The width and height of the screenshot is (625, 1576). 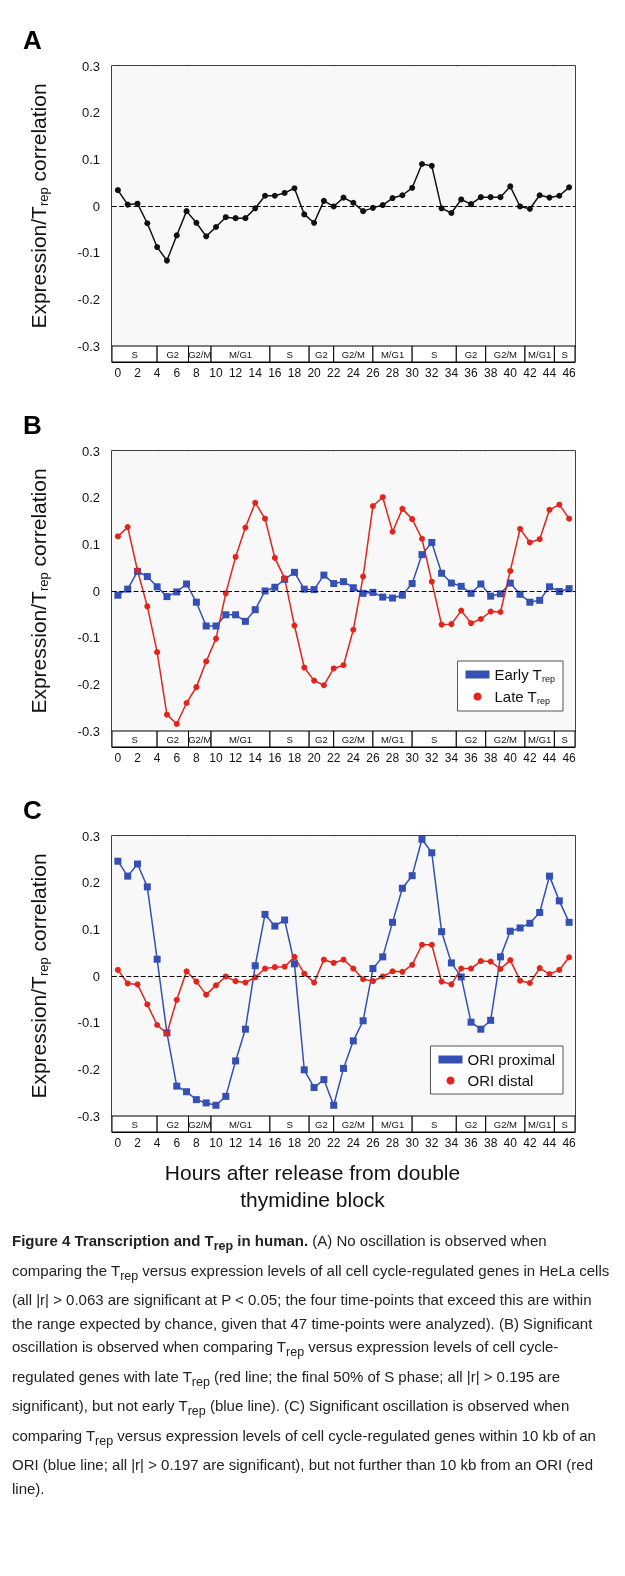 I want to click on x-tick-label: 22, so click(x=334, y=758).